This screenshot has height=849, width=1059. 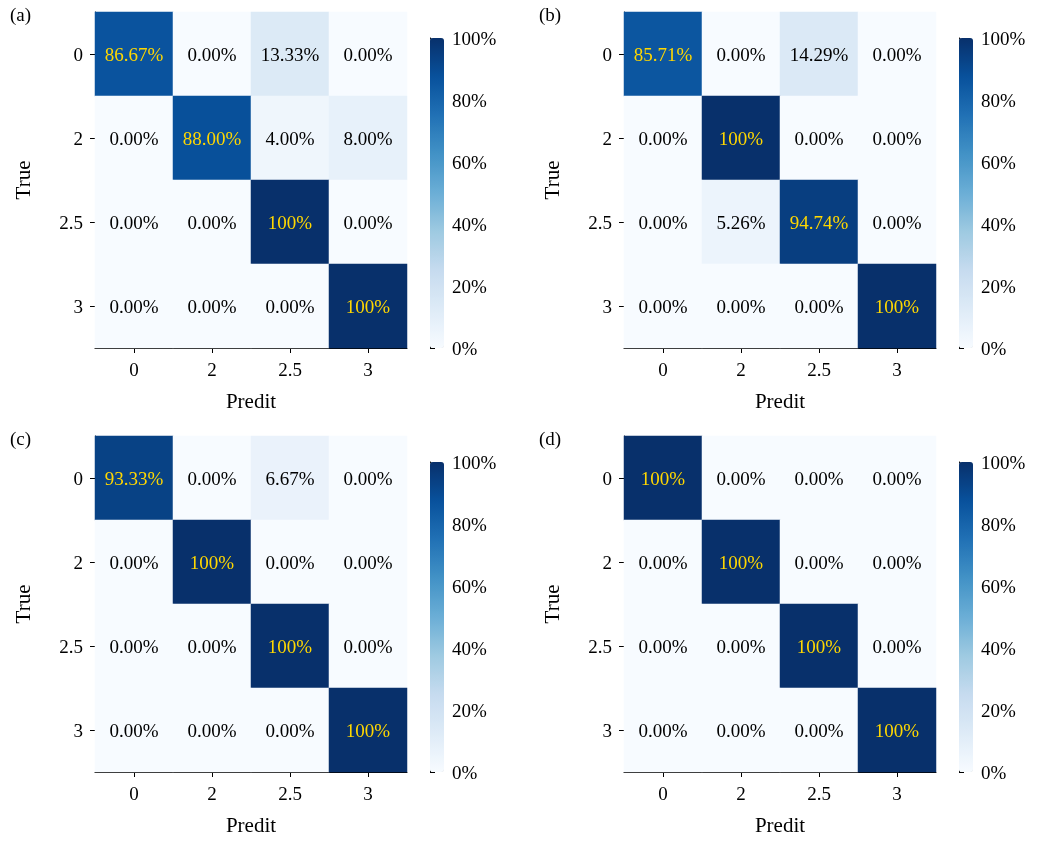 What do you see at coordinates (998, 524) in the screenshot?
I see `color-bar-label: 80%` at bounding box center [998, 524].